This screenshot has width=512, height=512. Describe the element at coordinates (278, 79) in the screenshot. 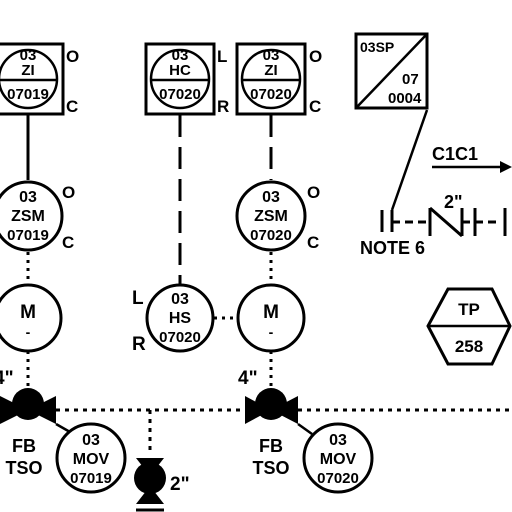

I see `instrument-zi-right: 03 ZI 07020 O C` at that location.